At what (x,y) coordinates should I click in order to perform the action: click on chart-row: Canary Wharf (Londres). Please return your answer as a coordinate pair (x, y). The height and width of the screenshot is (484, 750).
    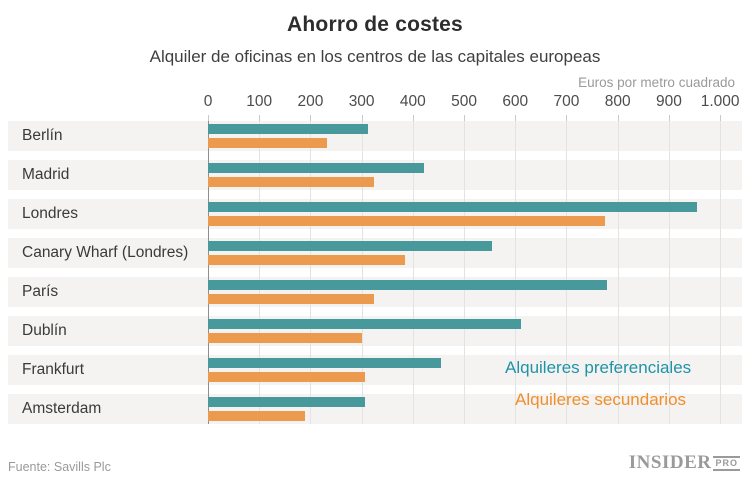
    Looking at the image, I should click on (375, 253).